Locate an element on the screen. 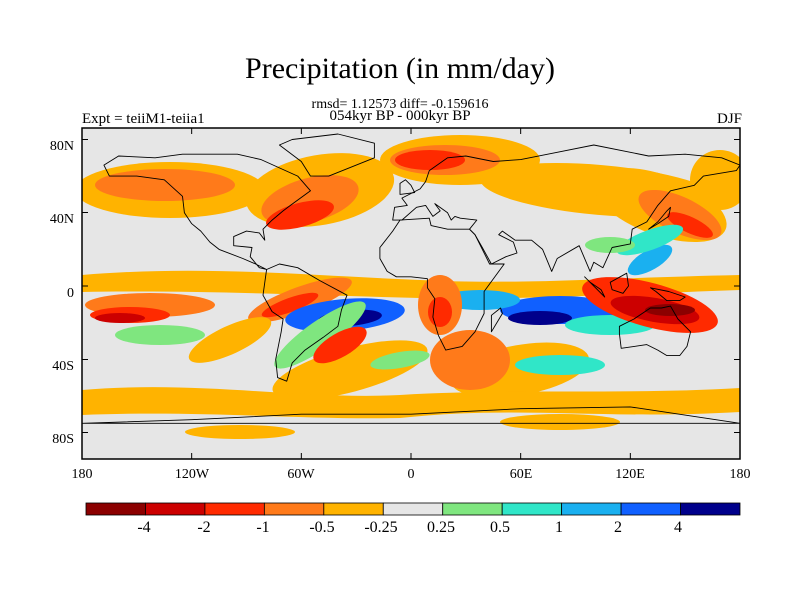 This screenshot has width=800, height=600. lon-label-0: 0 is located at coordinates (411, 474).